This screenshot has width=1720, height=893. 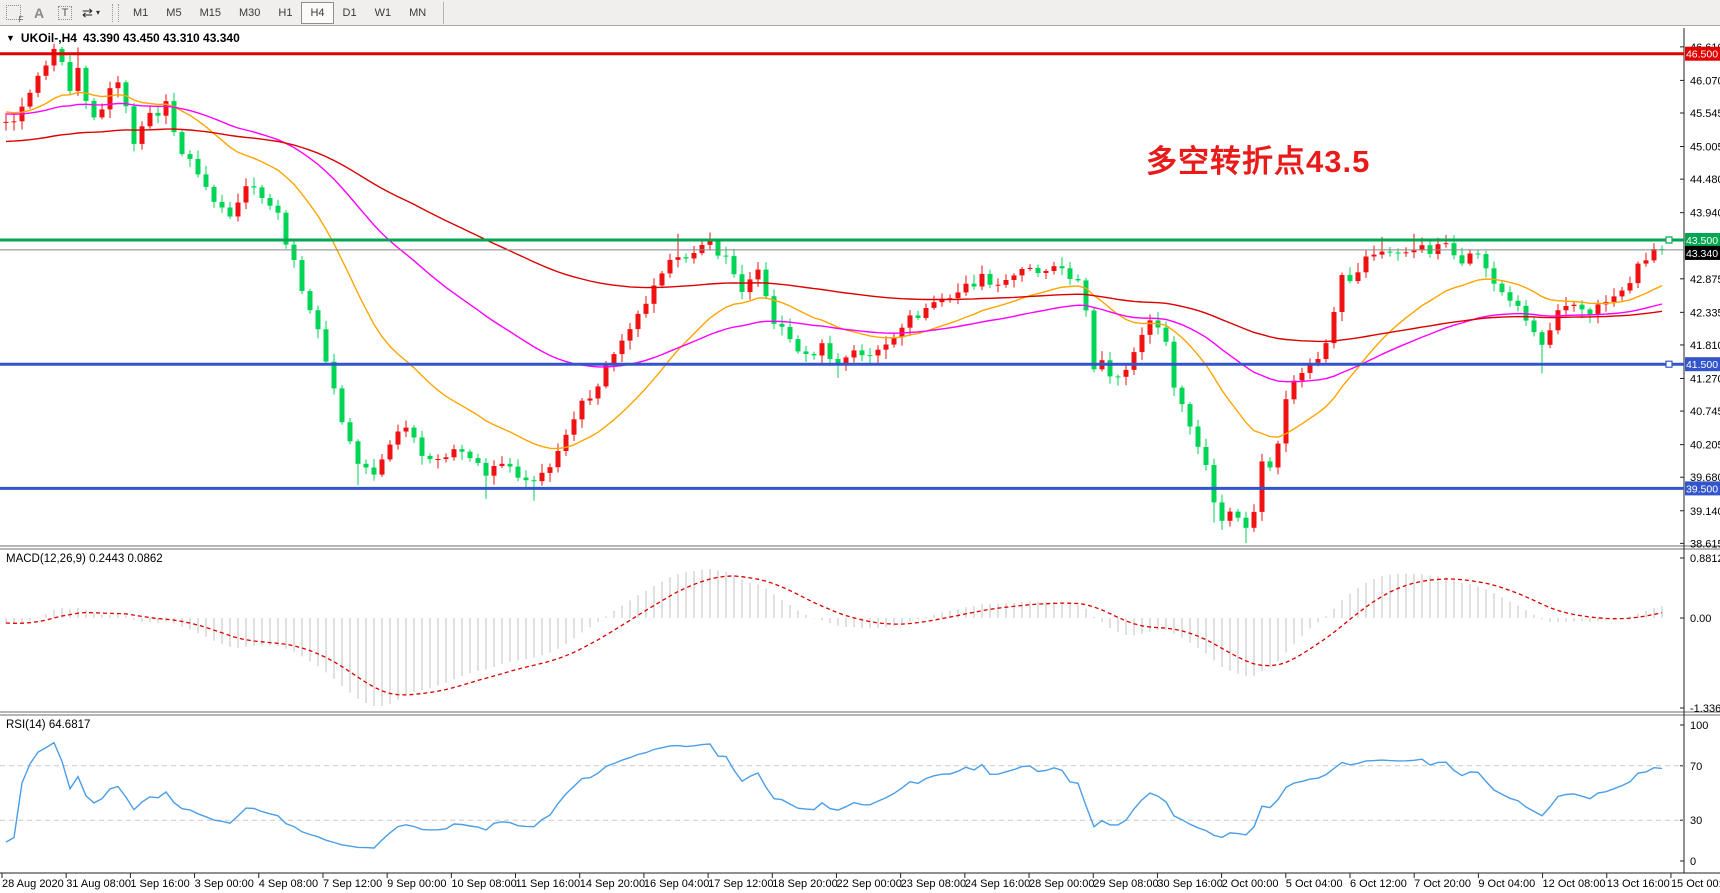 I want to click on svg-text: 30, so click(x=1696, y=821).